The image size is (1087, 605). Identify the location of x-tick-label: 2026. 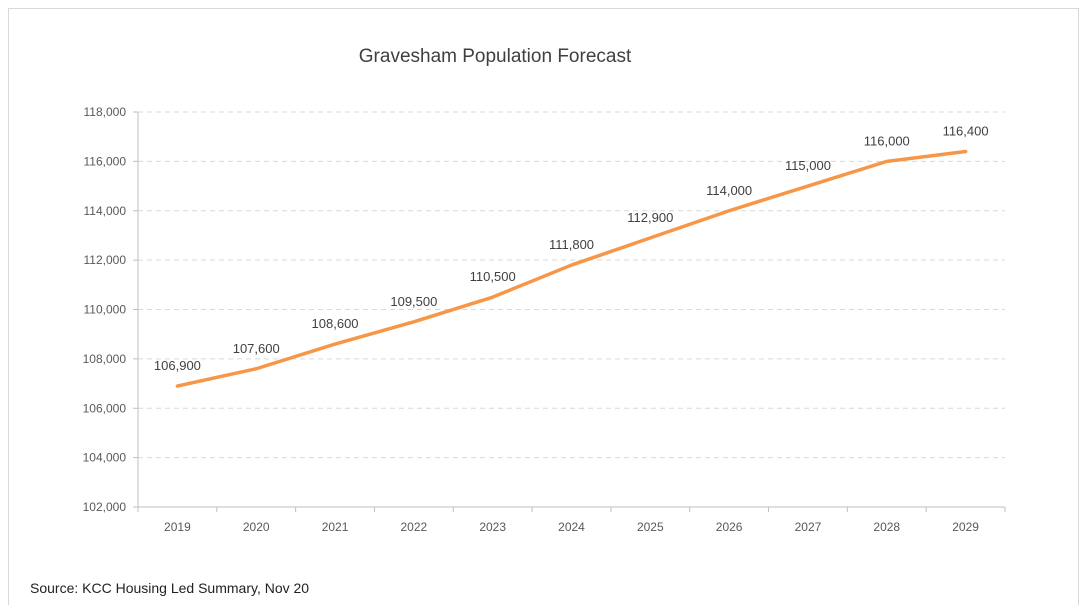
(729, 527).